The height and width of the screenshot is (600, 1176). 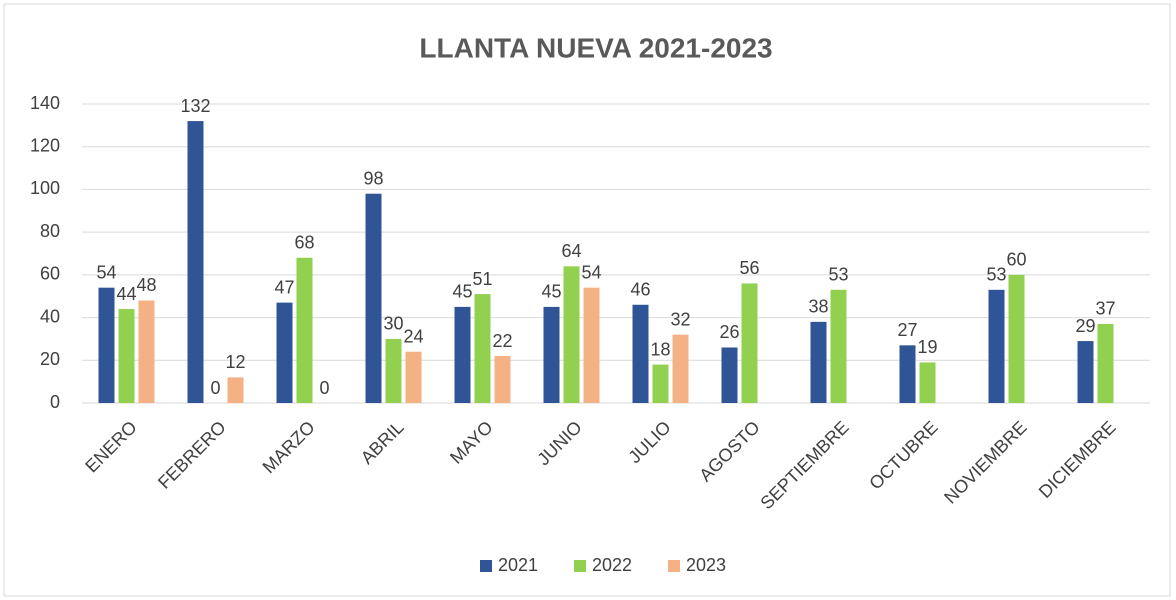 I want to click on value-label: 18, so click(x=660, y=349).